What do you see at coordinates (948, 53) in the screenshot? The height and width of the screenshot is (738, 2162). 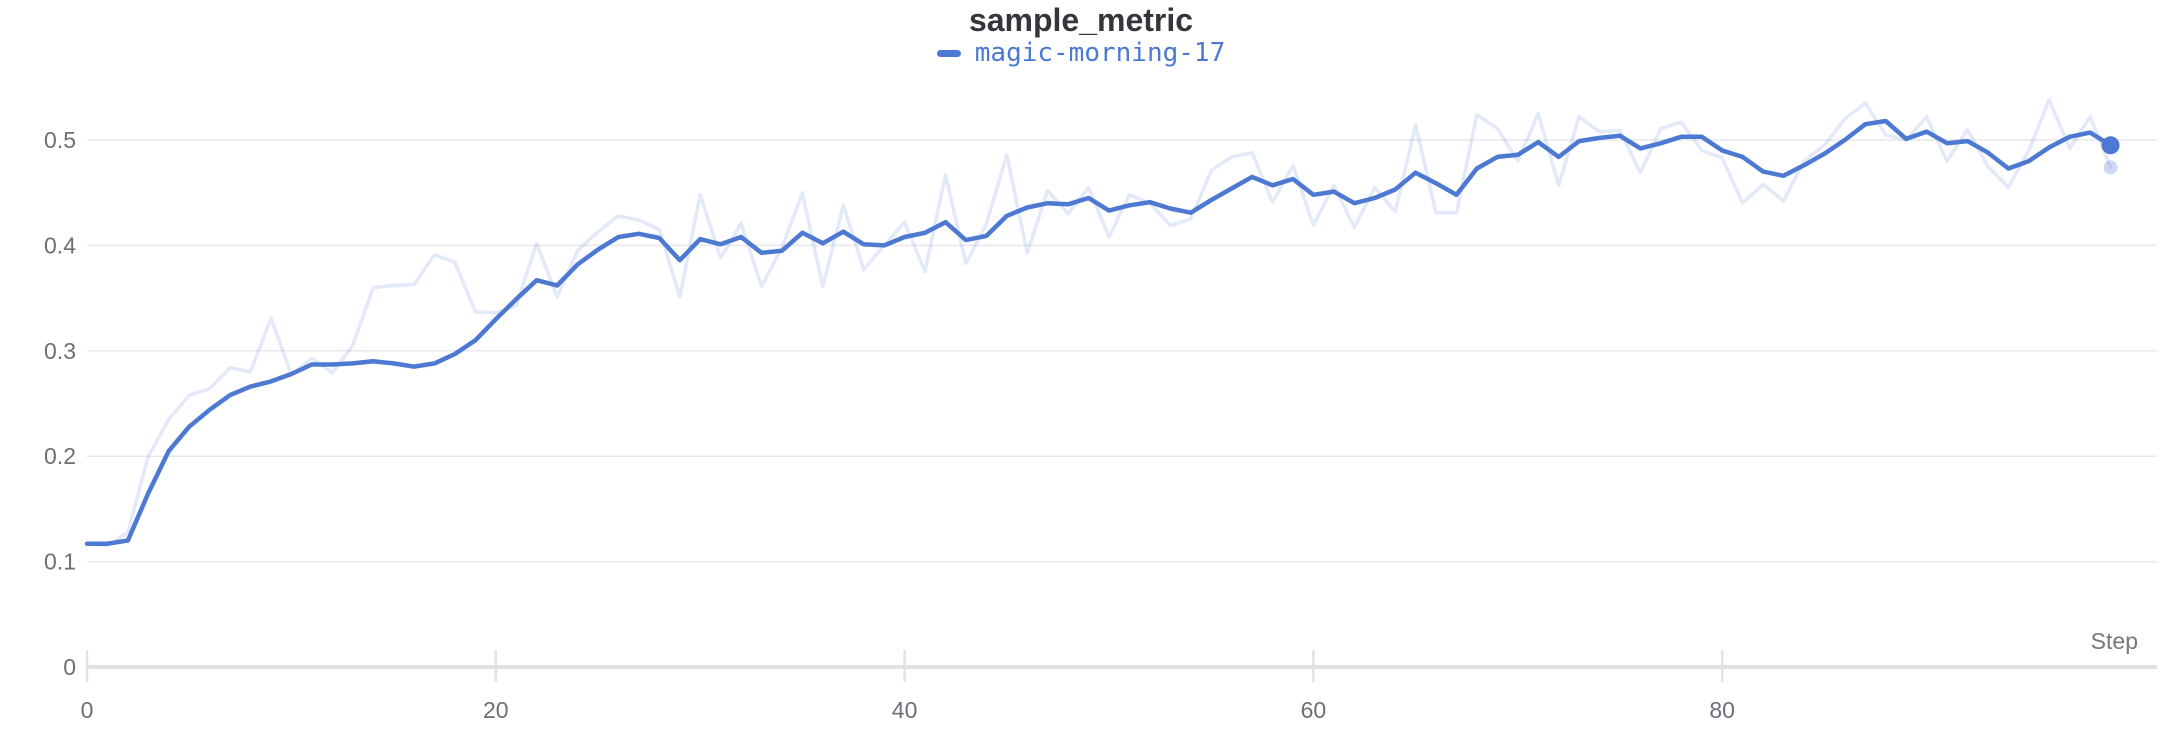 I see `legend-line-swatch` at bounding box center [948, 53].